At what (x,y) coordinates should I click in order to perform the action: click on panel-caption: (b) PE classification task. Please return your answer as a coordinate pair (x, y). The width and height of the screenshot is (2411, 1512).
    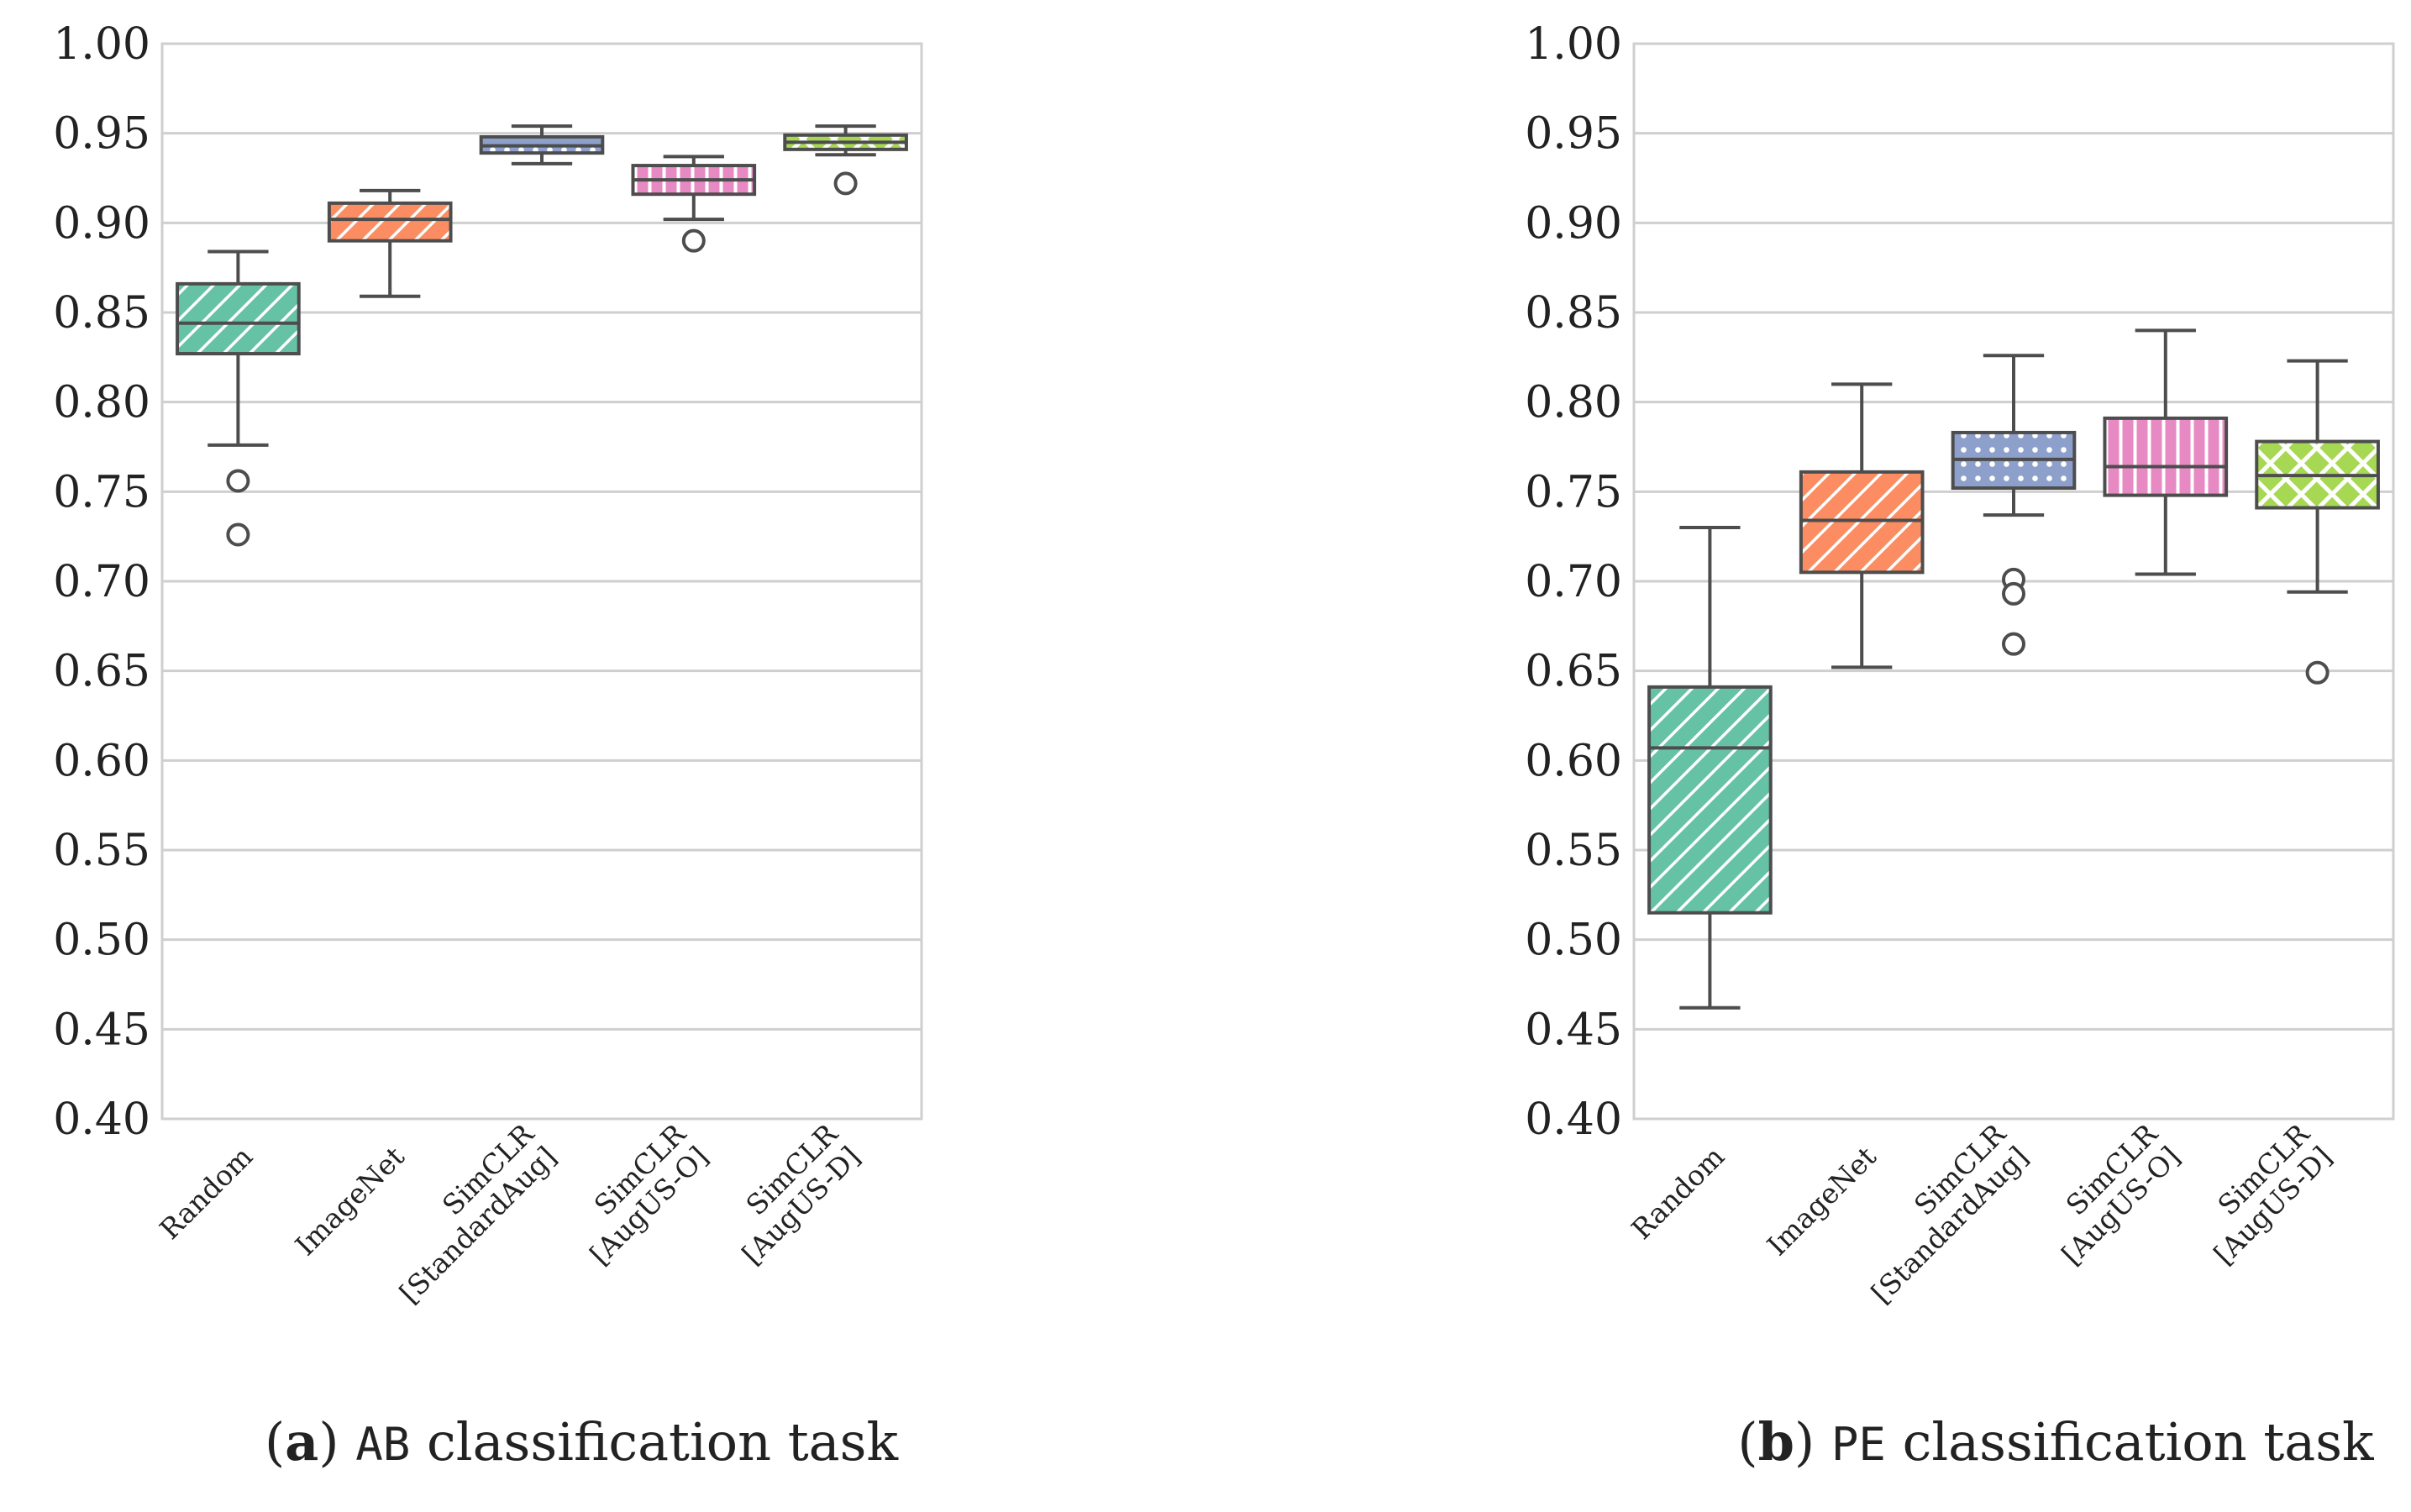
    Looking at the image, I should click on (2055, 1442).